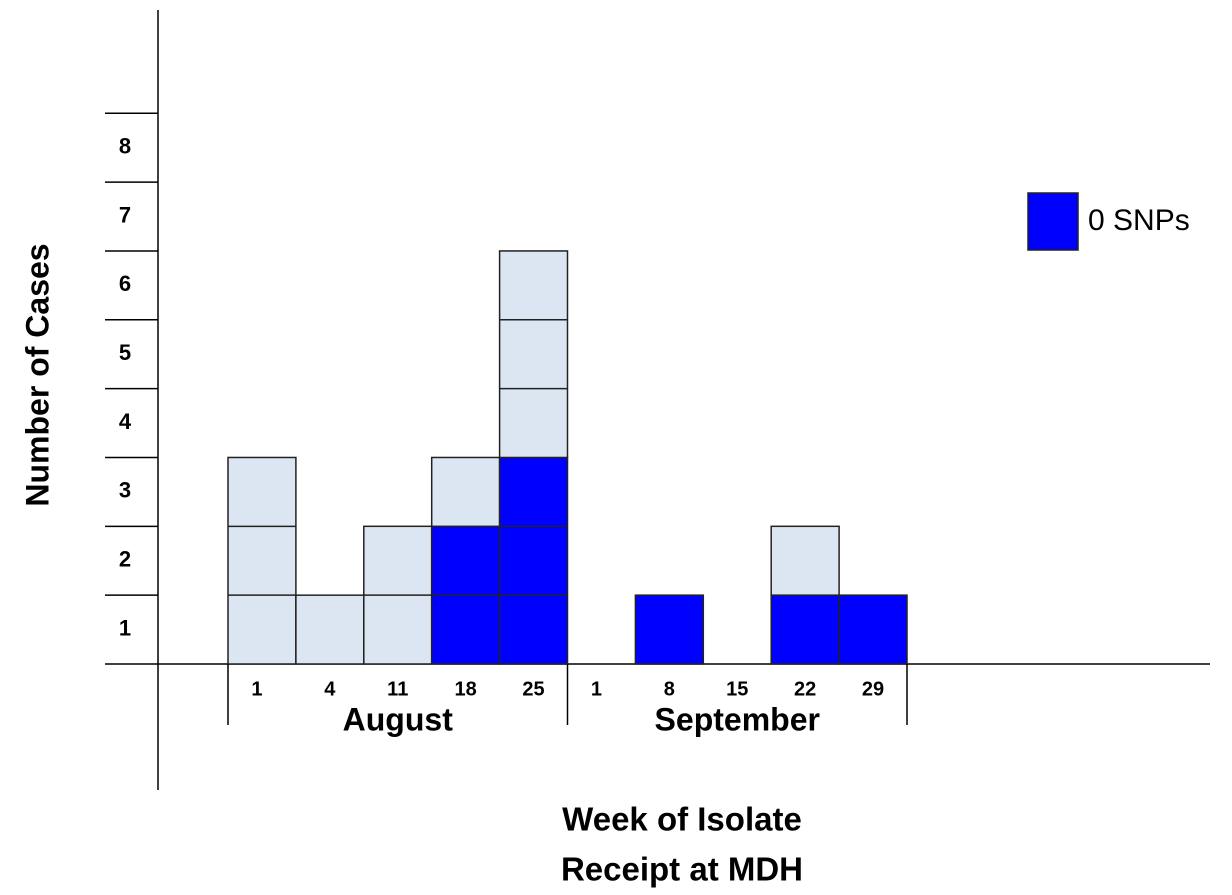 The height and width of the screenshot is (895, 1232). Describe the element at coordinates (737, 719) in the screenshot. I see `group-label: September` at that location.